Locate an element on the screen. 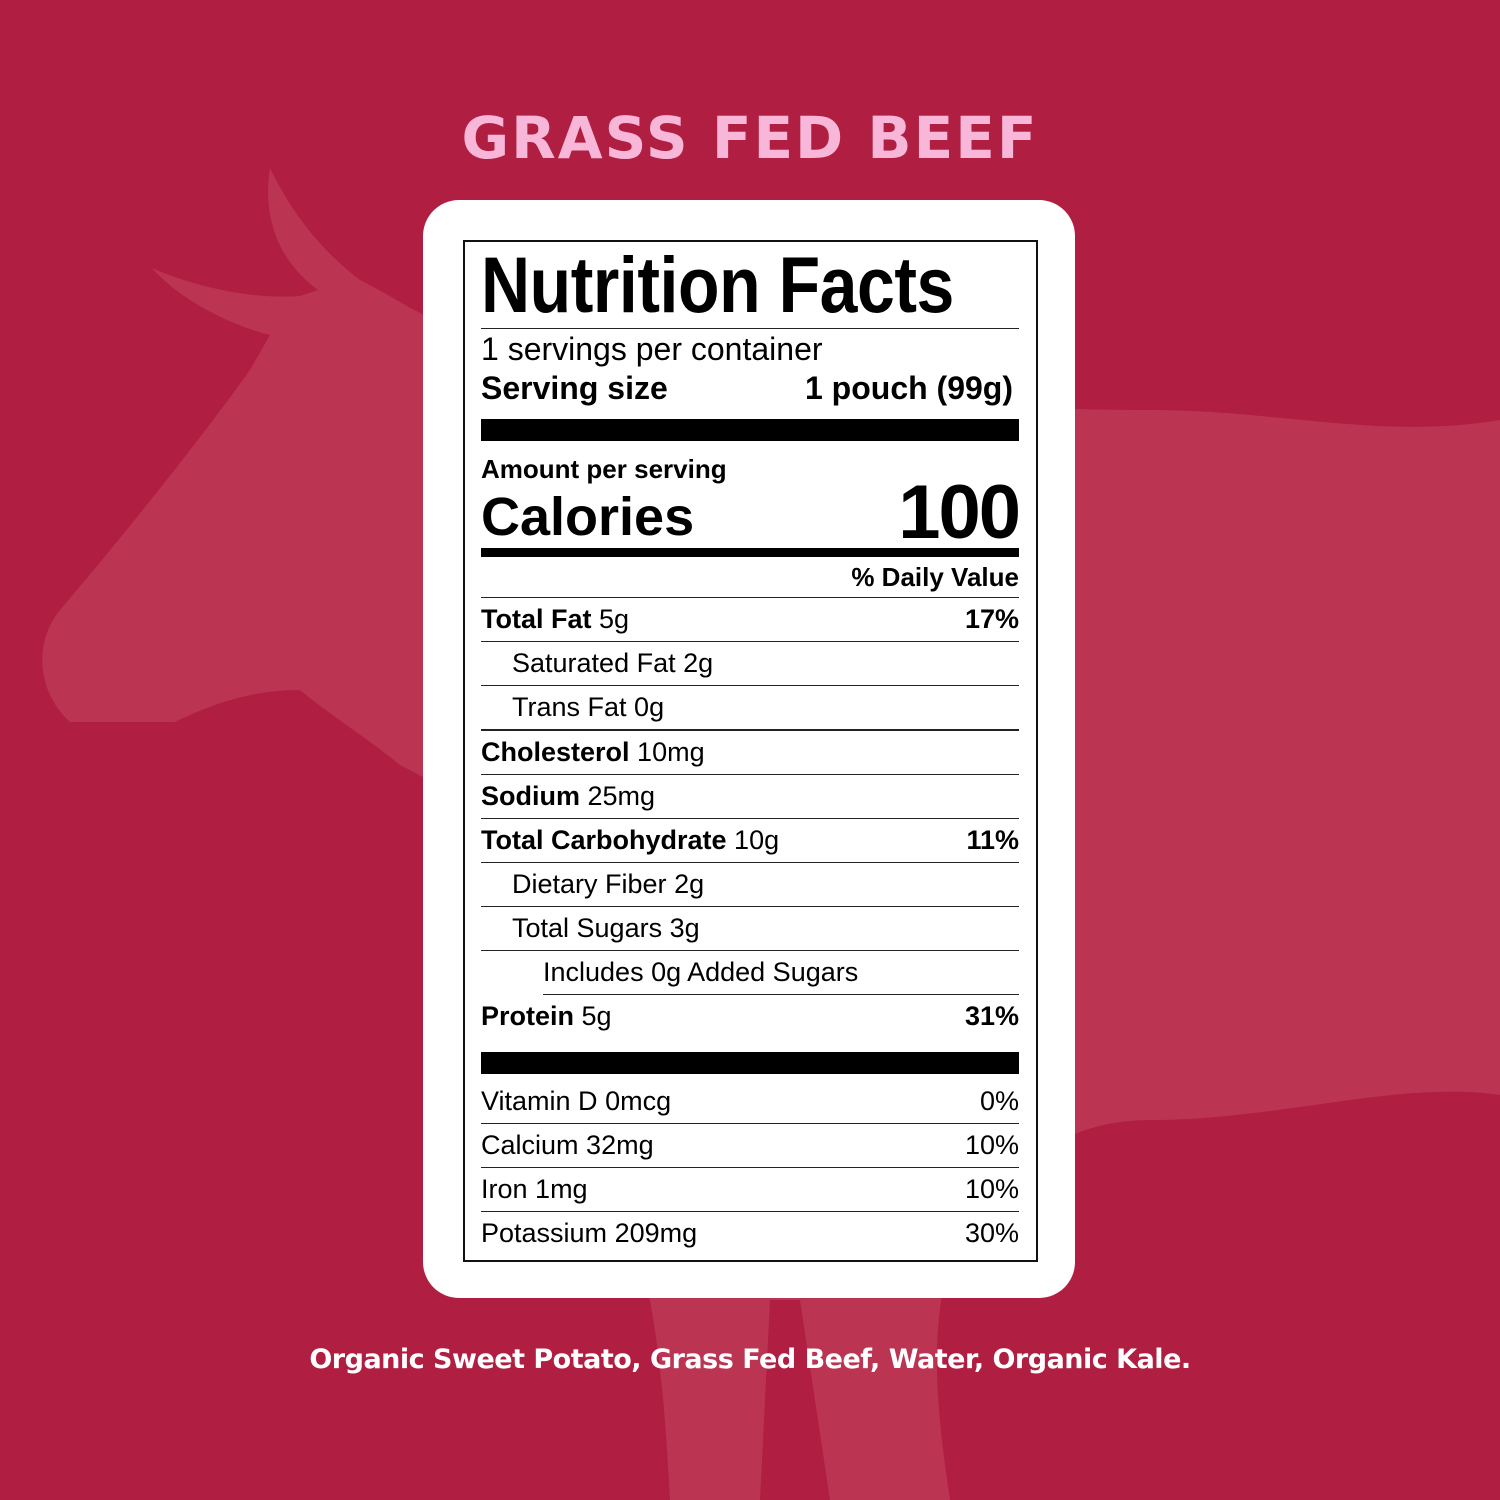 The image size is (1500, 1500). nutrient-name: Protein is located at coordinates (528, 1016).